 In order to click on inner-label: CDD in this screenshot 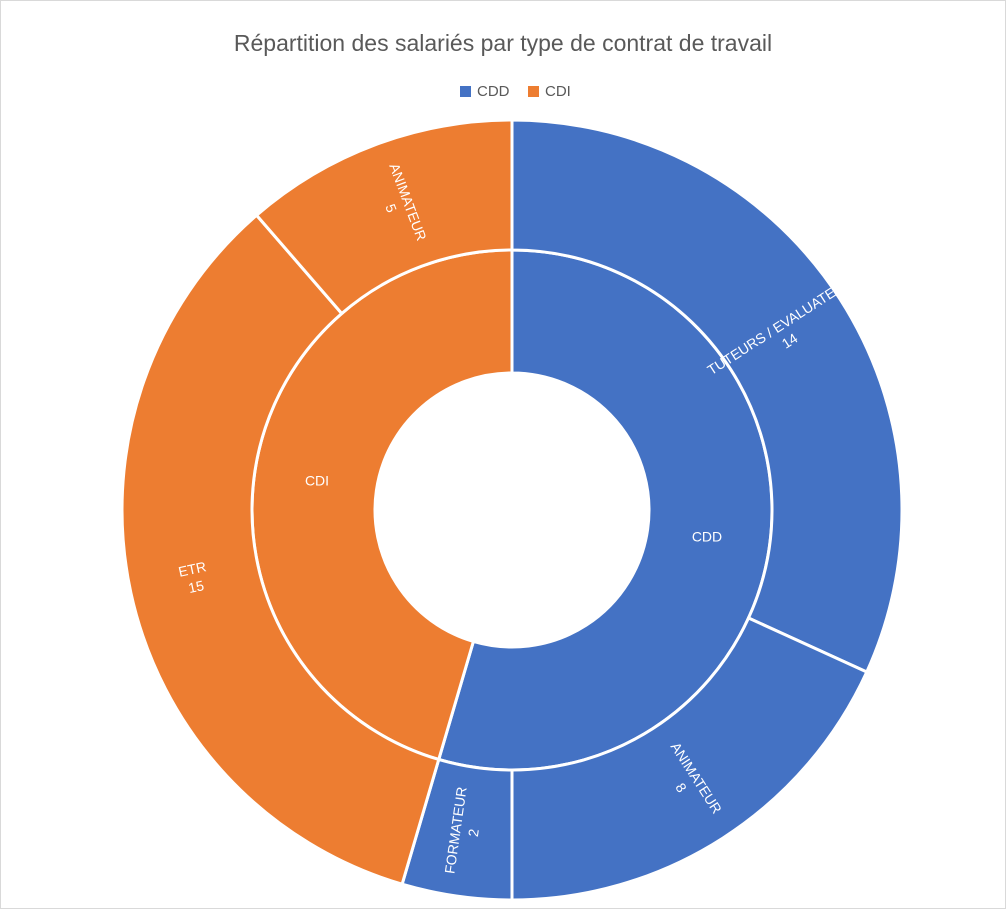, I will do `click(707, 537)`.